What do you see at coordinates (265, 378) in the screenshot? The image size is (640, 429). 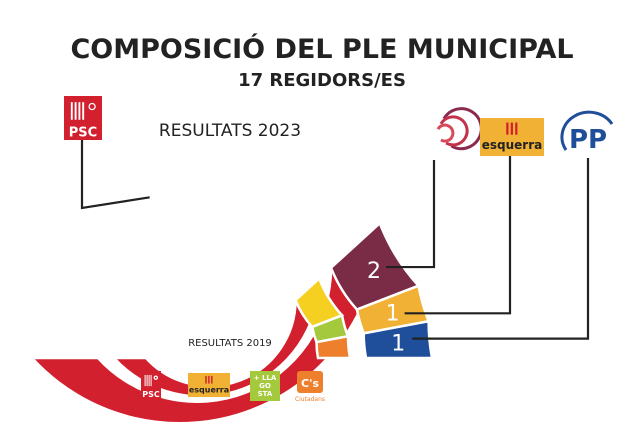 I see `svg-text: + LLA` at bounding box center [265, 378].